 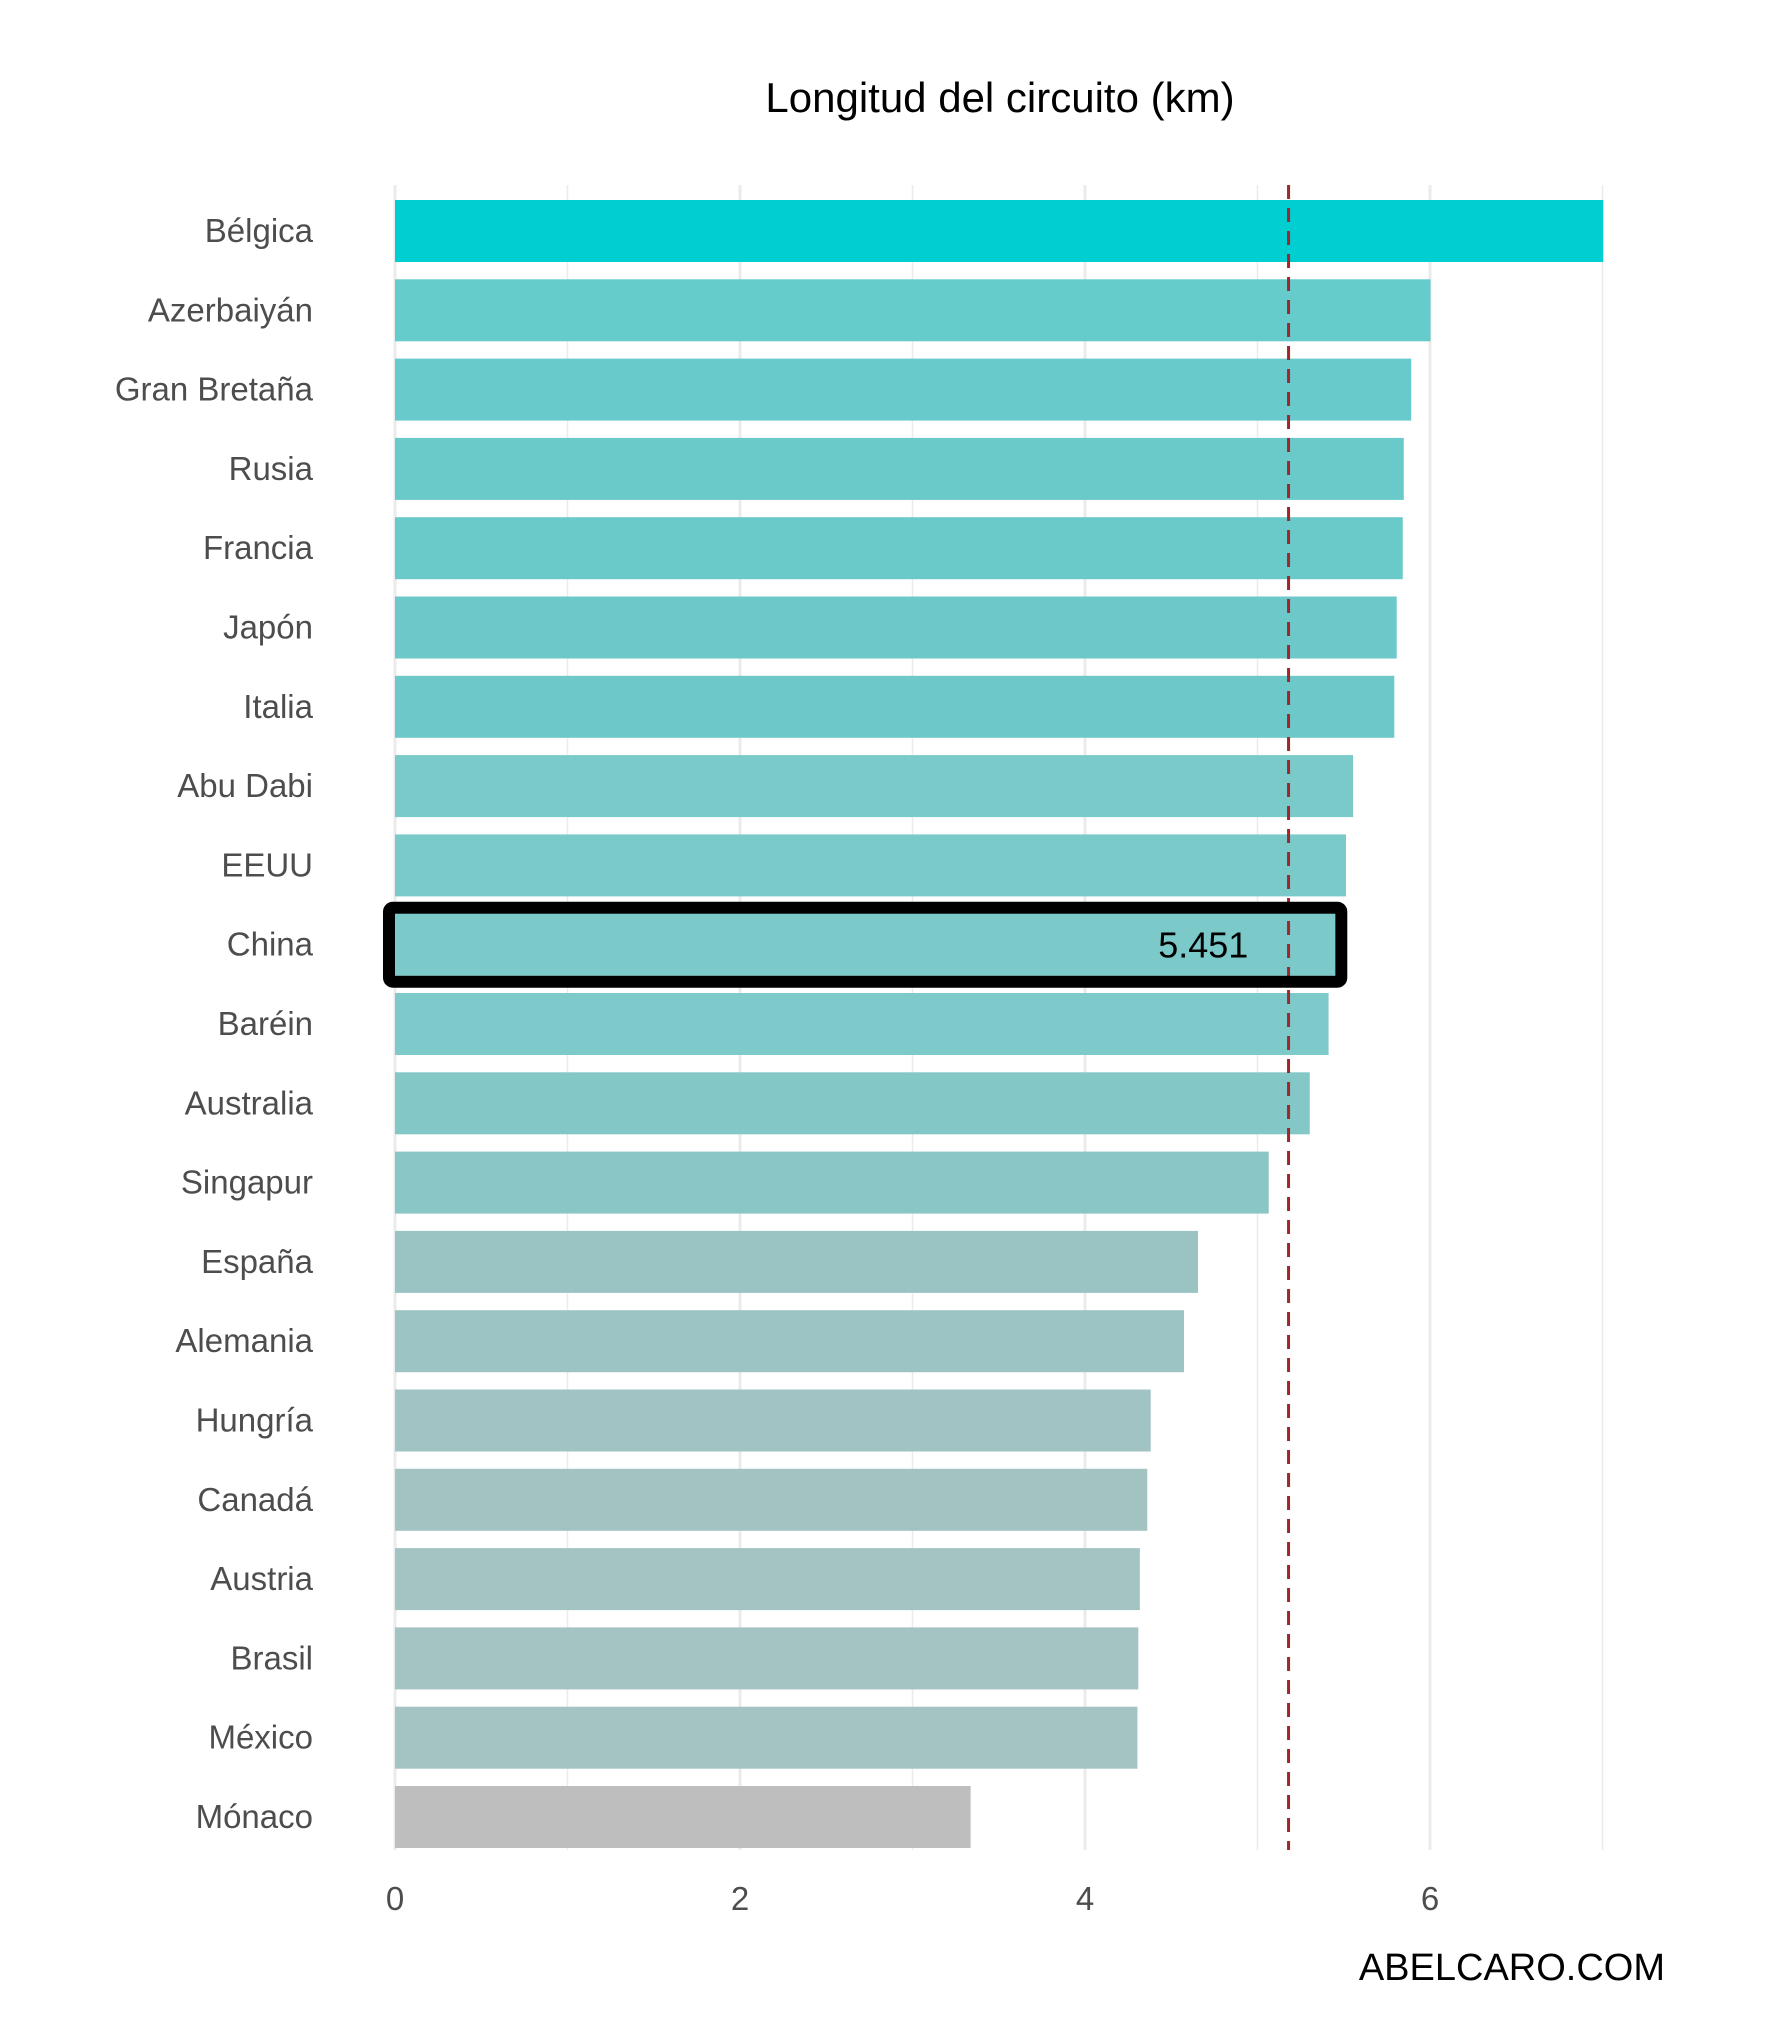 I want to click on x-tick-label: 4, so click(x=1085, y=1898).